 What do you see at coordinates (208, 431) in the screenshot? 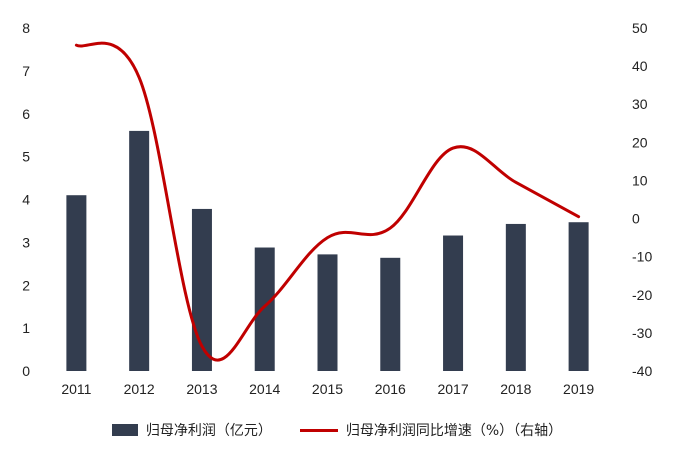
I see `legend-bar-label: 归母净利润（亿元）` at bounding box center [208, 431].